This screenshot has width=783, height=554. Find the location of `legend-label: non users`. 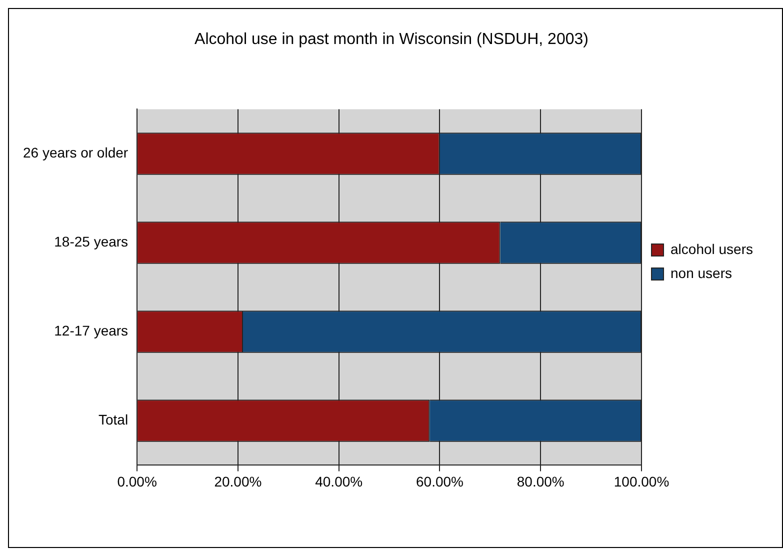

legend-label: non users is located at coordinates (701, 272).